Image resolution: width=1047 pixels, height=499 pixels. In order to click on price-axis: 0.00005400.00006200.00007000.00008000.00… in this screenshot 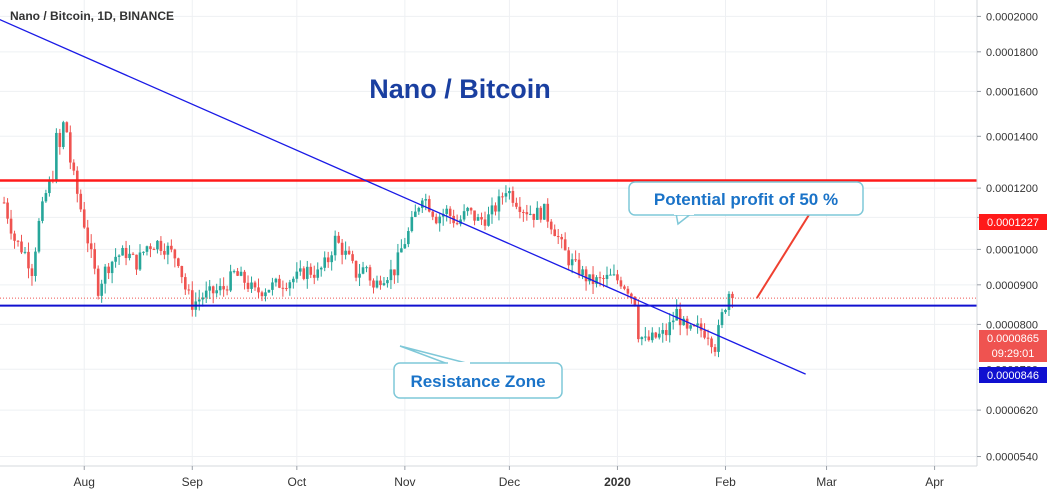, I will do `click(1011, 247)`.